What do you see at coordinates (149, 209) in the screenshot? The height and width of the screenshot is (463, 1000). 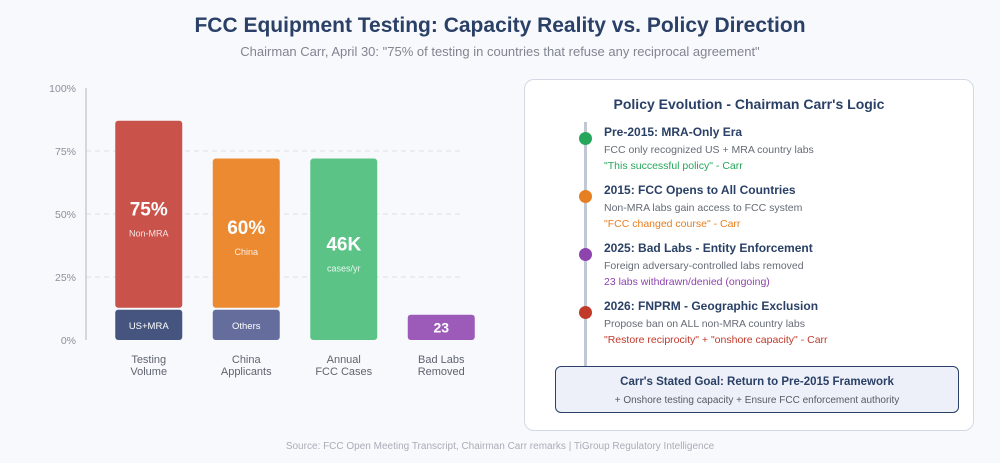 I see `bar-value-label: 75%` at bounding box center [149, 209].